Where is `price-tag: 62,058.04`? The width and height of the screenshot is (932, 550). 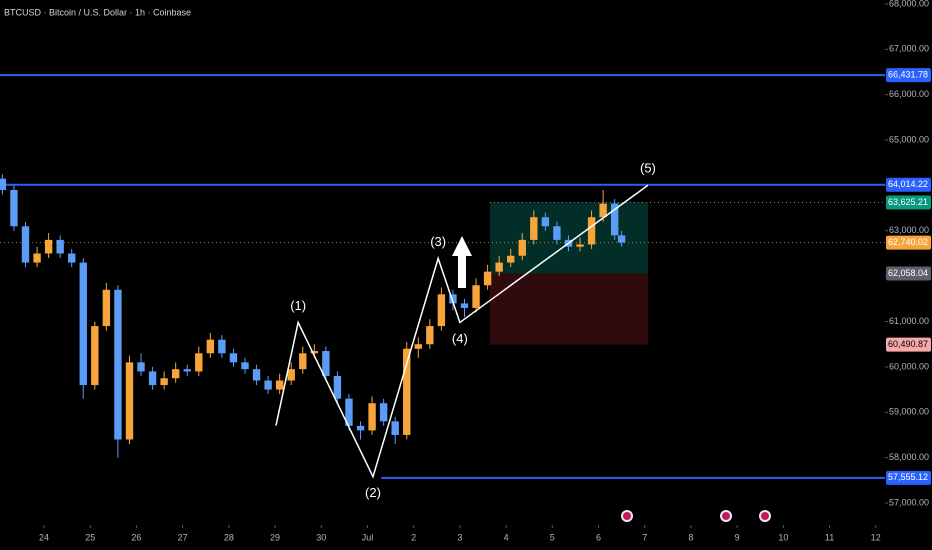
price-tag: 62,058.04 is located at coordinates (908, 273).